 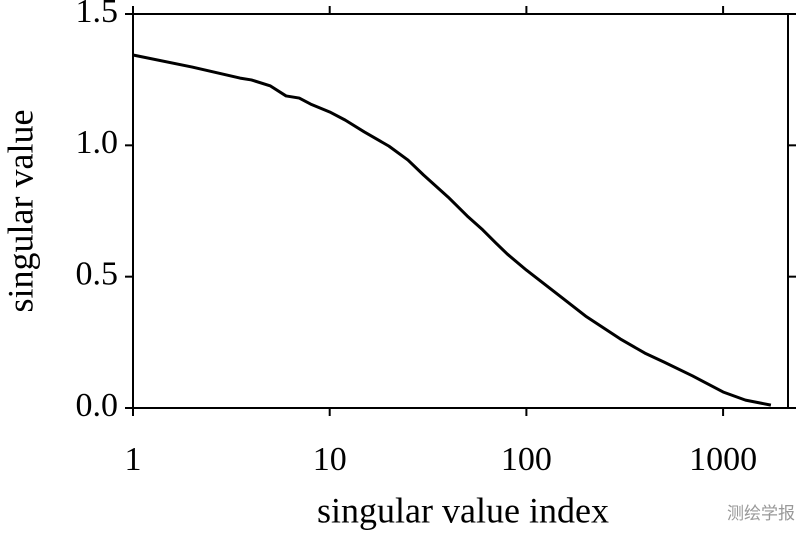 What do you see at coordinates (330, 459) in the screenshot?
I see `x-tick-label: 10` at bounding box center [330, 459].